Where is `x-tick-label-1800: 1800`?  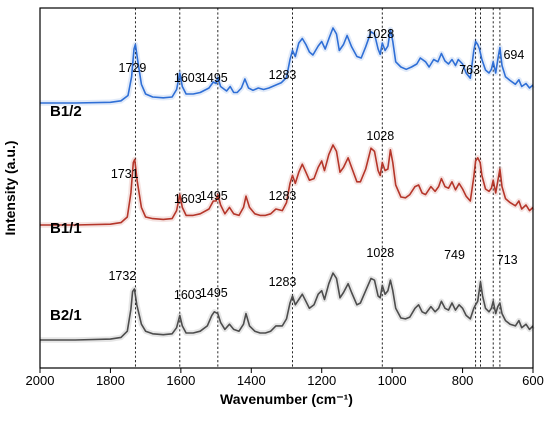
x-tick-label-1800: 1800 is located at coordinates (110, 380).